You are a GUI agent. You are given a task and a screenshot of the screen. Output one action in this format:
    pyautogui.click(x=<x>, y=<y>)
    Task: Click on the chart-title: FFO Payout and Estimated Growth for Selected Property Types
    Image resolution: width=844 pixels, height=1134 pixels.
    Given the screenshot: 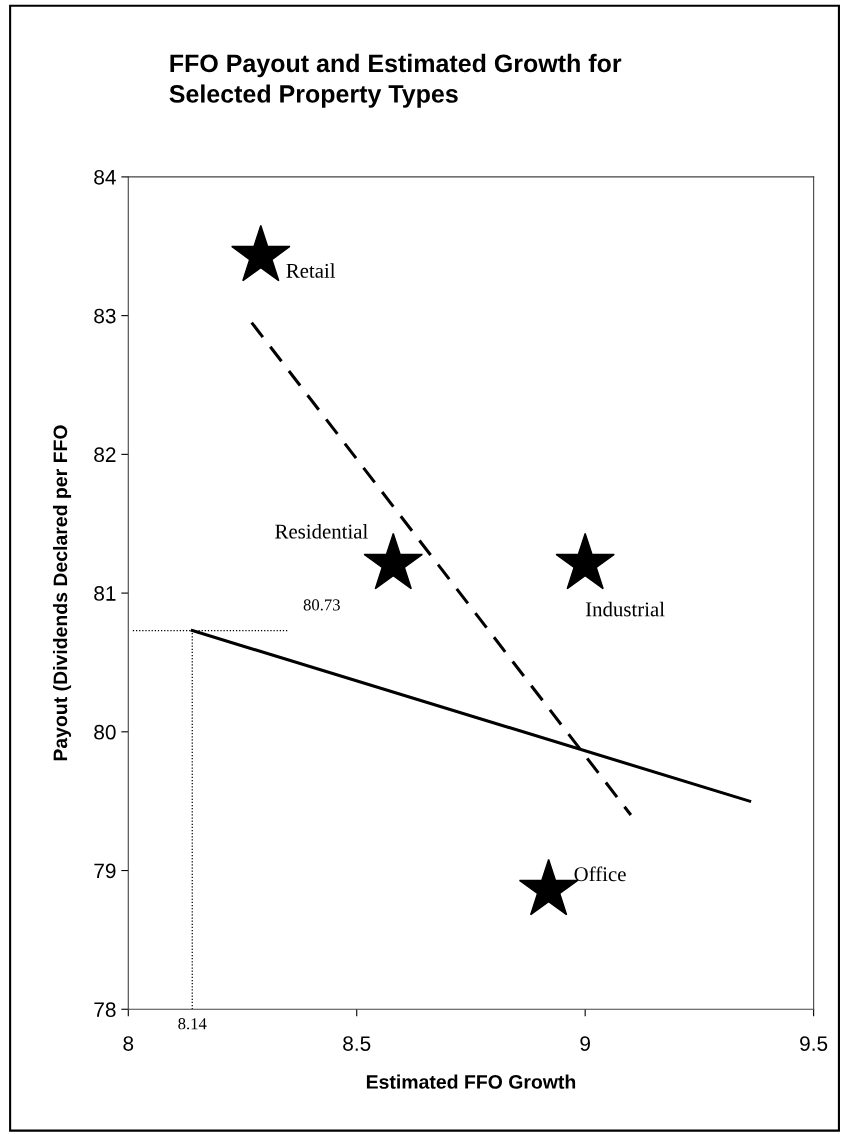 What is the action you would take?
    pyautogui.click(x=395, y=80)
    